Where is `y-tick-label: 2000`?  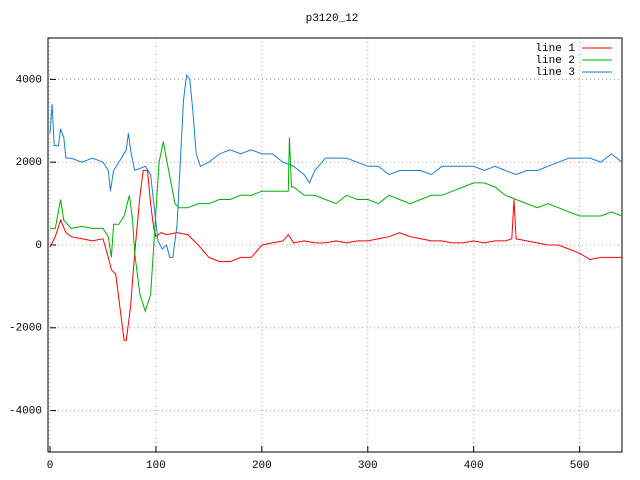
y-tick-label: 2000 is located at coordinates (29, 163).